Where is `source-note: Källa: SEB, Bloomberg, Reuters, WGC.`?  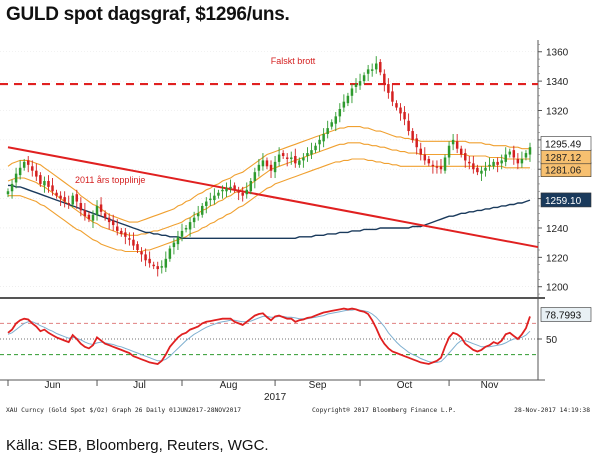 source-note: Källa: SEB, Bloomberg, Reuters, WGC. is located at coordinates (137, 445).